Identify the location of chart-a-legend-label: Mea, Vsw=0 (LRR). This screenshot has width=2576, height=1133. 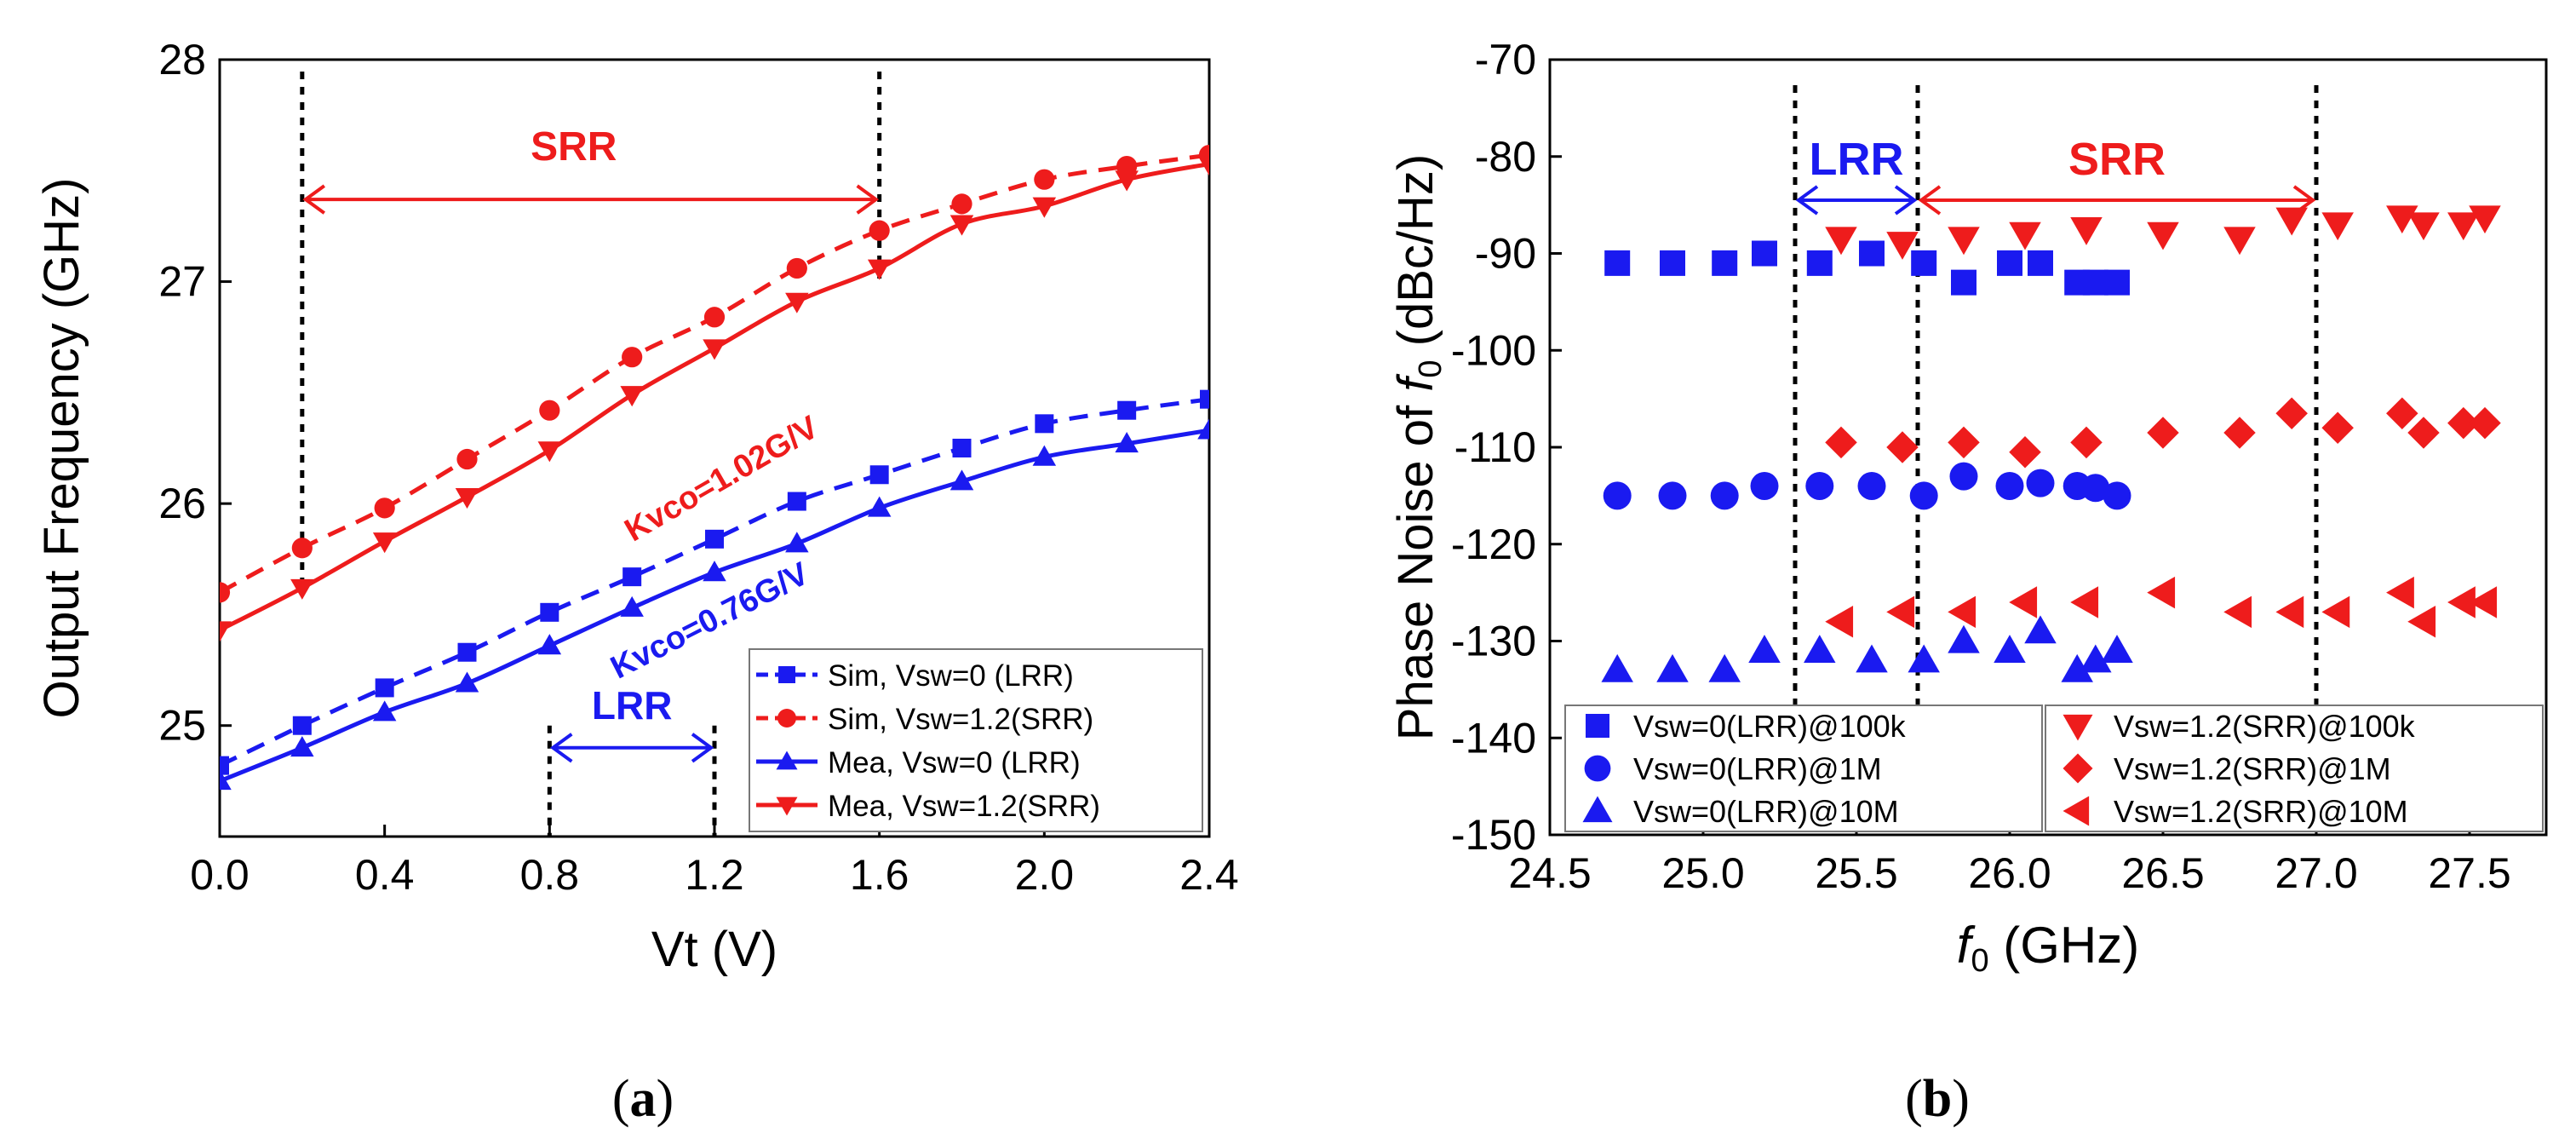
(954, 763).